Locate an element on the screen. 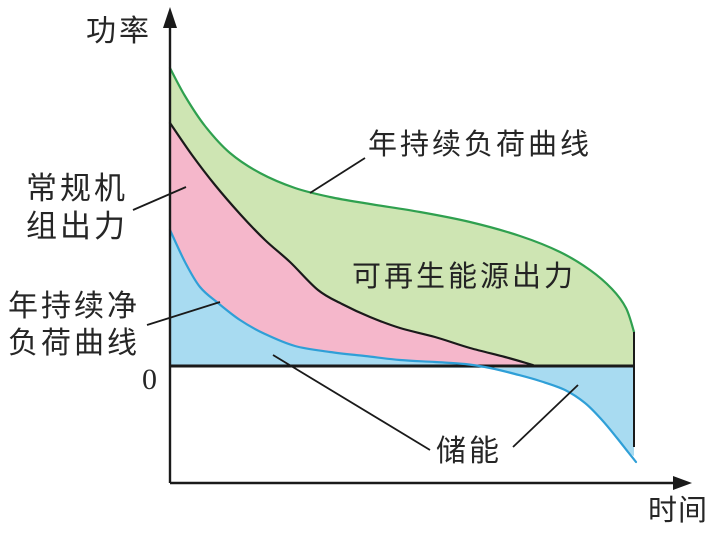  conventional-unit-output-label: 常规机 组出力 is located at coordinates (77, 207).